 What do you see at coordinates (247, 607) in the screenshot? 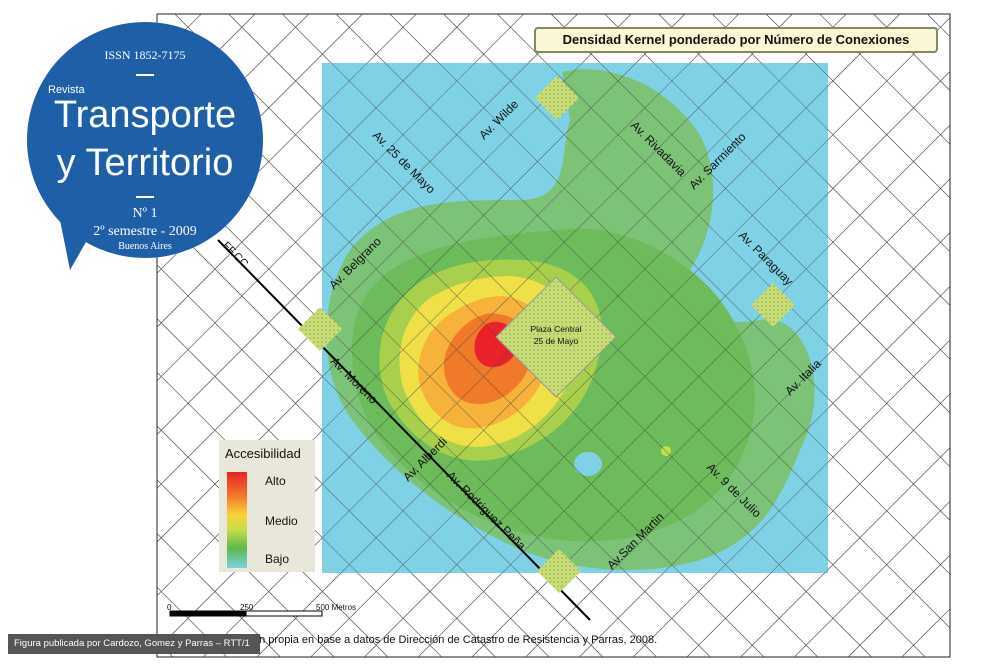
I see `scale-label-250: 250` at bounding box center [247, 607].